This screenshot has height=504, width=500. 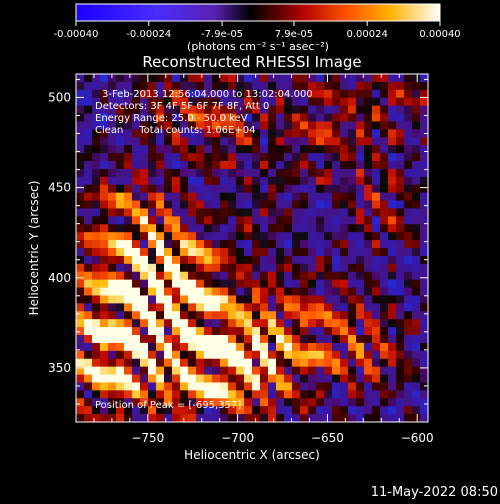 I want to click on colorbar-tick-label: 0.00024, so click(x=367, y=34).